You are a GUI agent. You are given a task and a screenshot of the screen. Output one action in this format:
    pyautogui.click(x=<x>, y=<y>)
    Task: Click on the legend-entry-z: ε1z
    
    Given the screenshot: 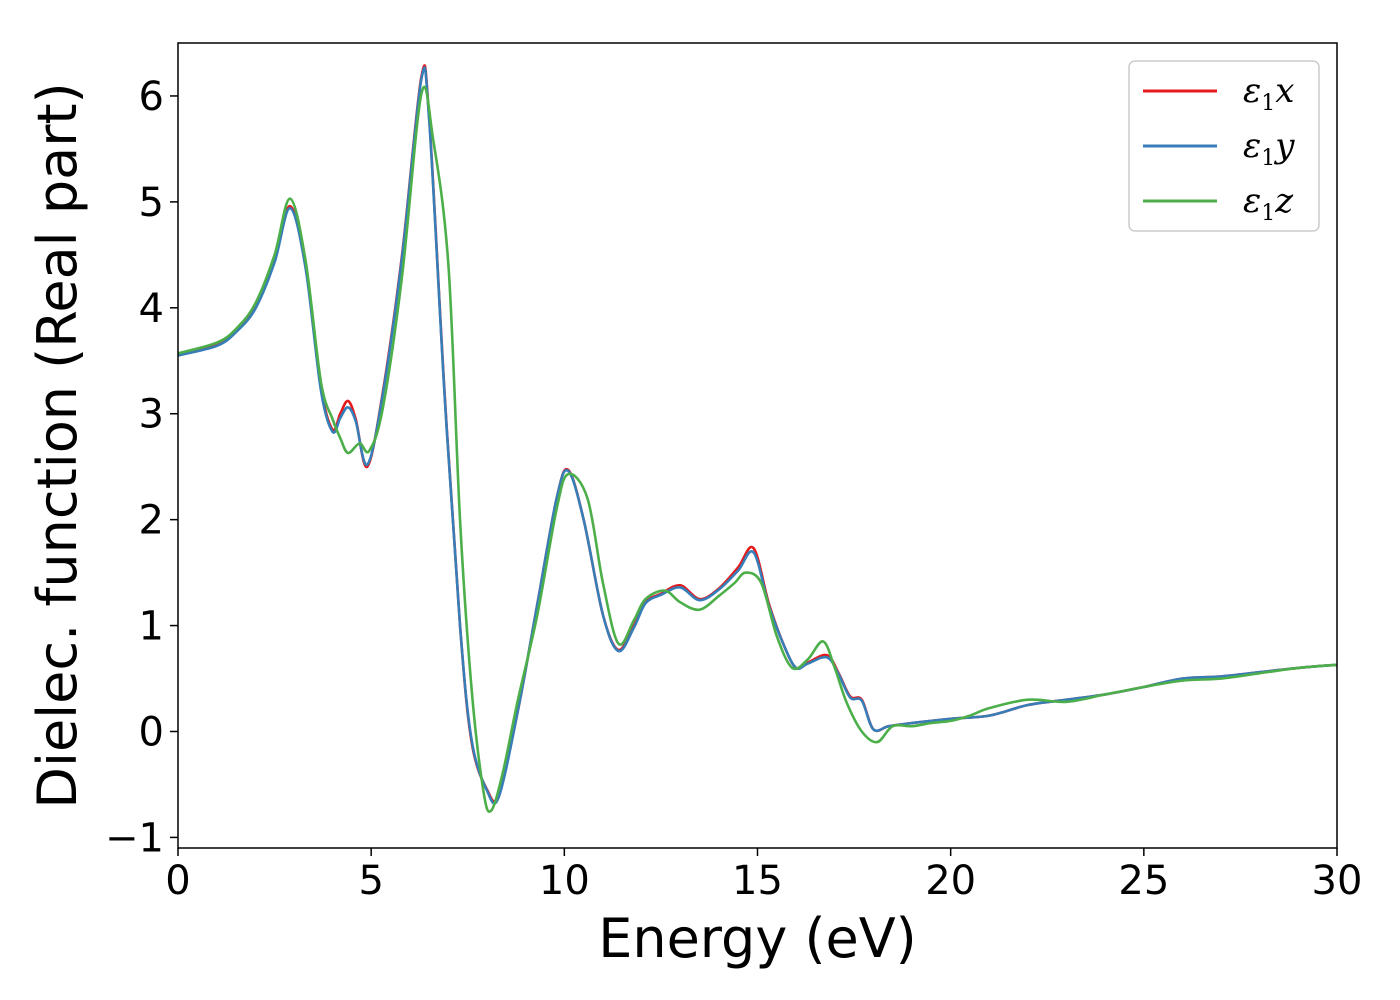 What is the action you would take?
    pyautogui.click(x=1218, y=203)
    